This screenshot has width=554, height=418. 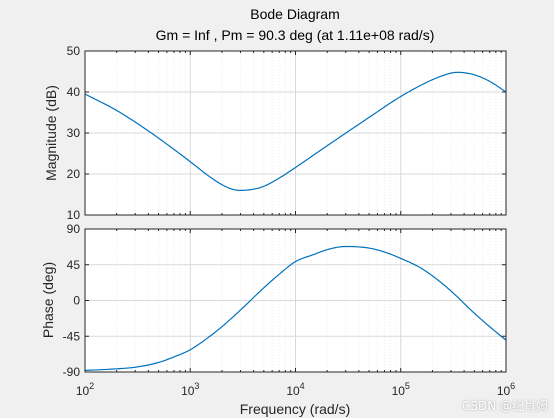 I want to click on magnitude-ytick-label: 40, so click(x=74, y=92).